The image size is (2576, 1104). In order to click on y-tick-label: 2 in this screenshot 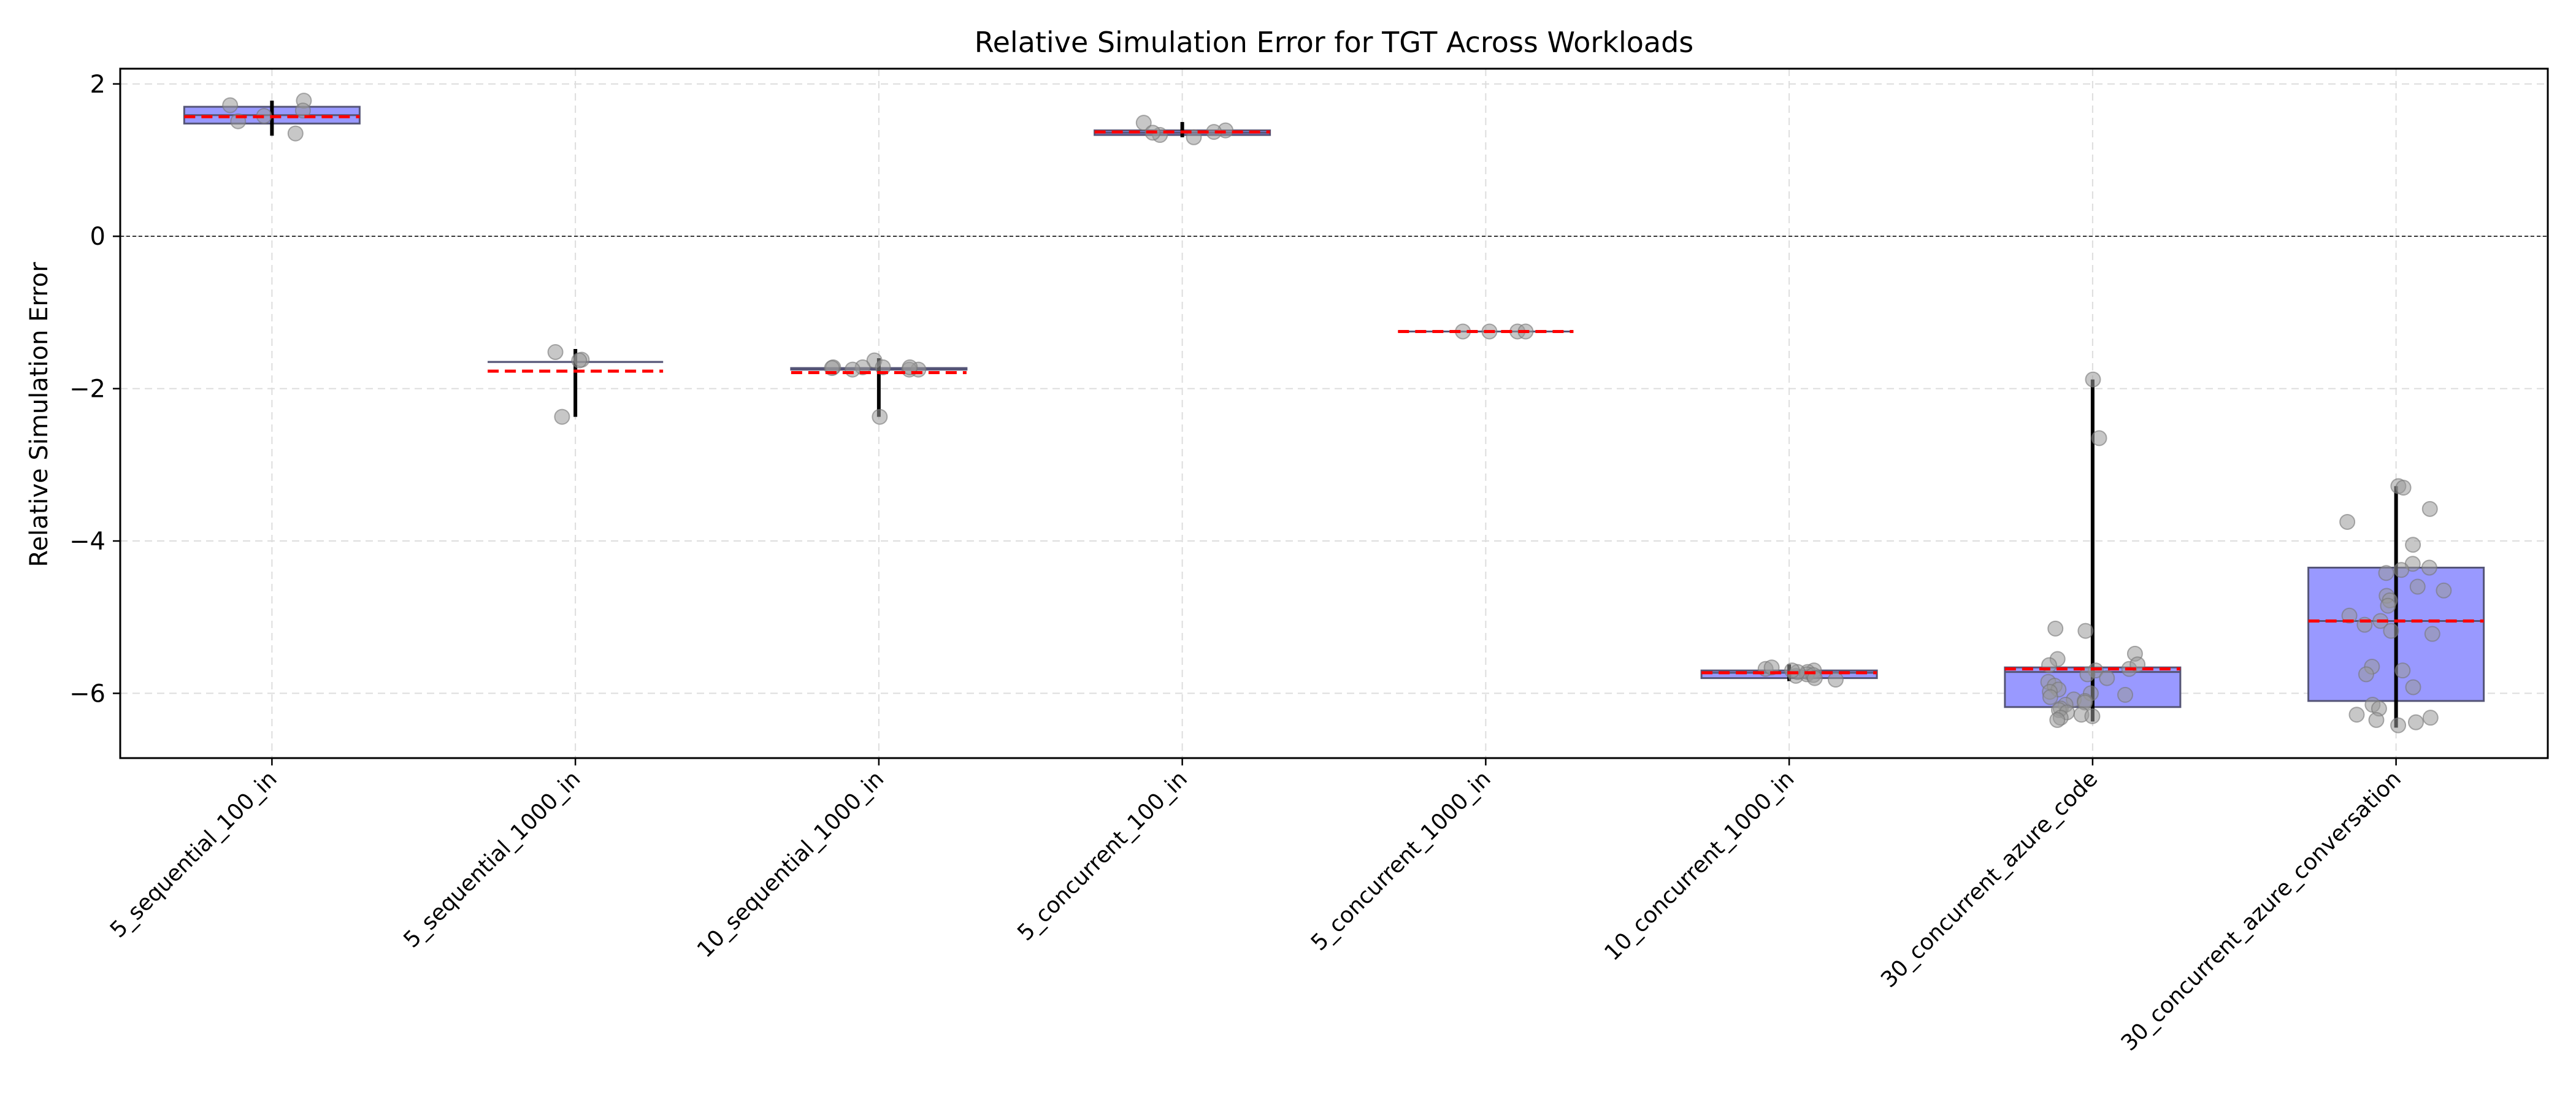, I will do `click(97, 85)`.